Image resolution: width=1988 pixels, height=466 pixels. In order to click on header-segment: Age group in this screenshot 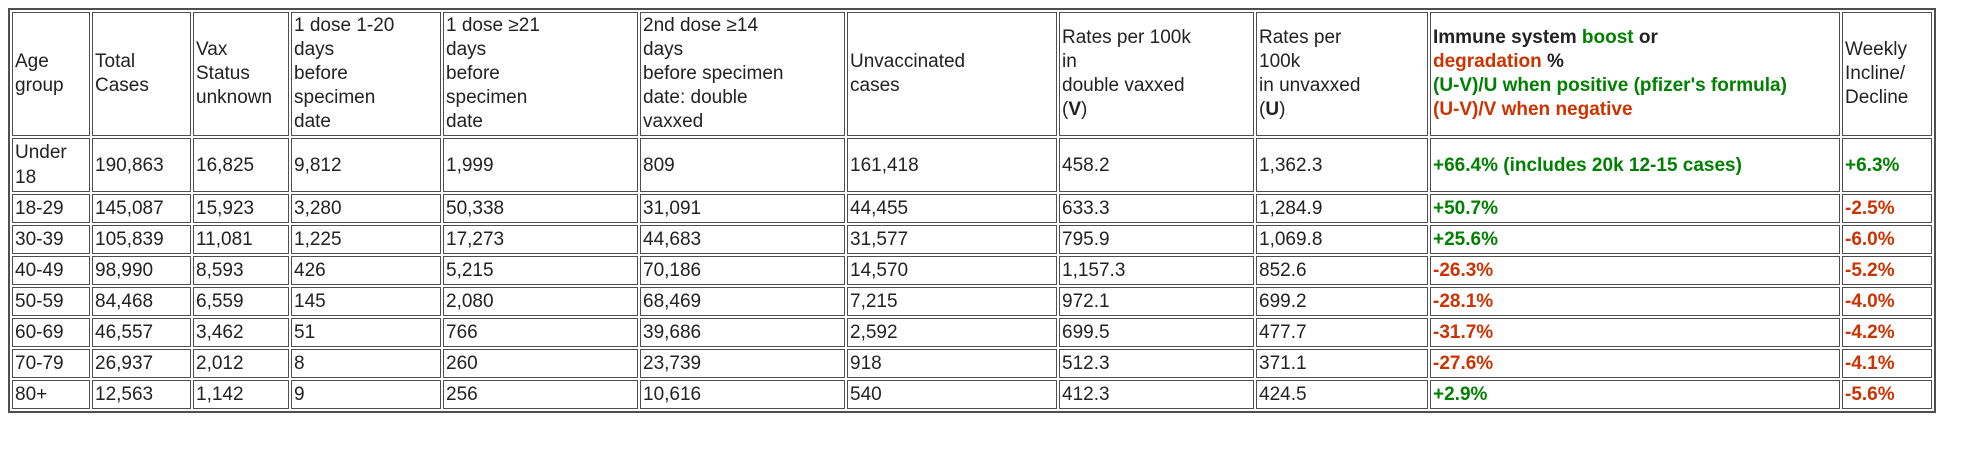, I will do `click(39, 73)`.